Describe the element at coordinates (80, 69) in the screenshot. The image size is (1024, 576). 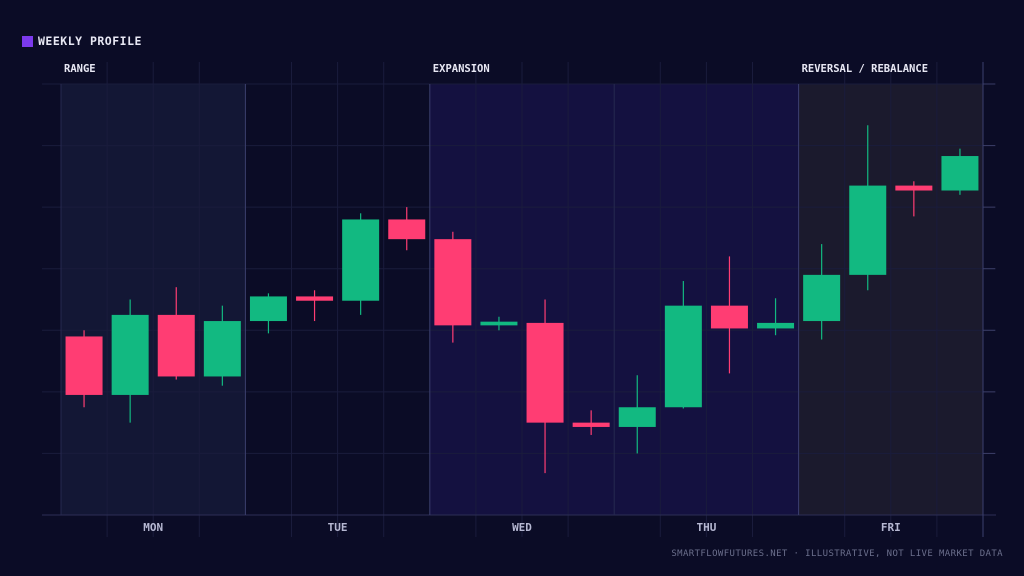
I see `phase-label: RANGE` at that location.